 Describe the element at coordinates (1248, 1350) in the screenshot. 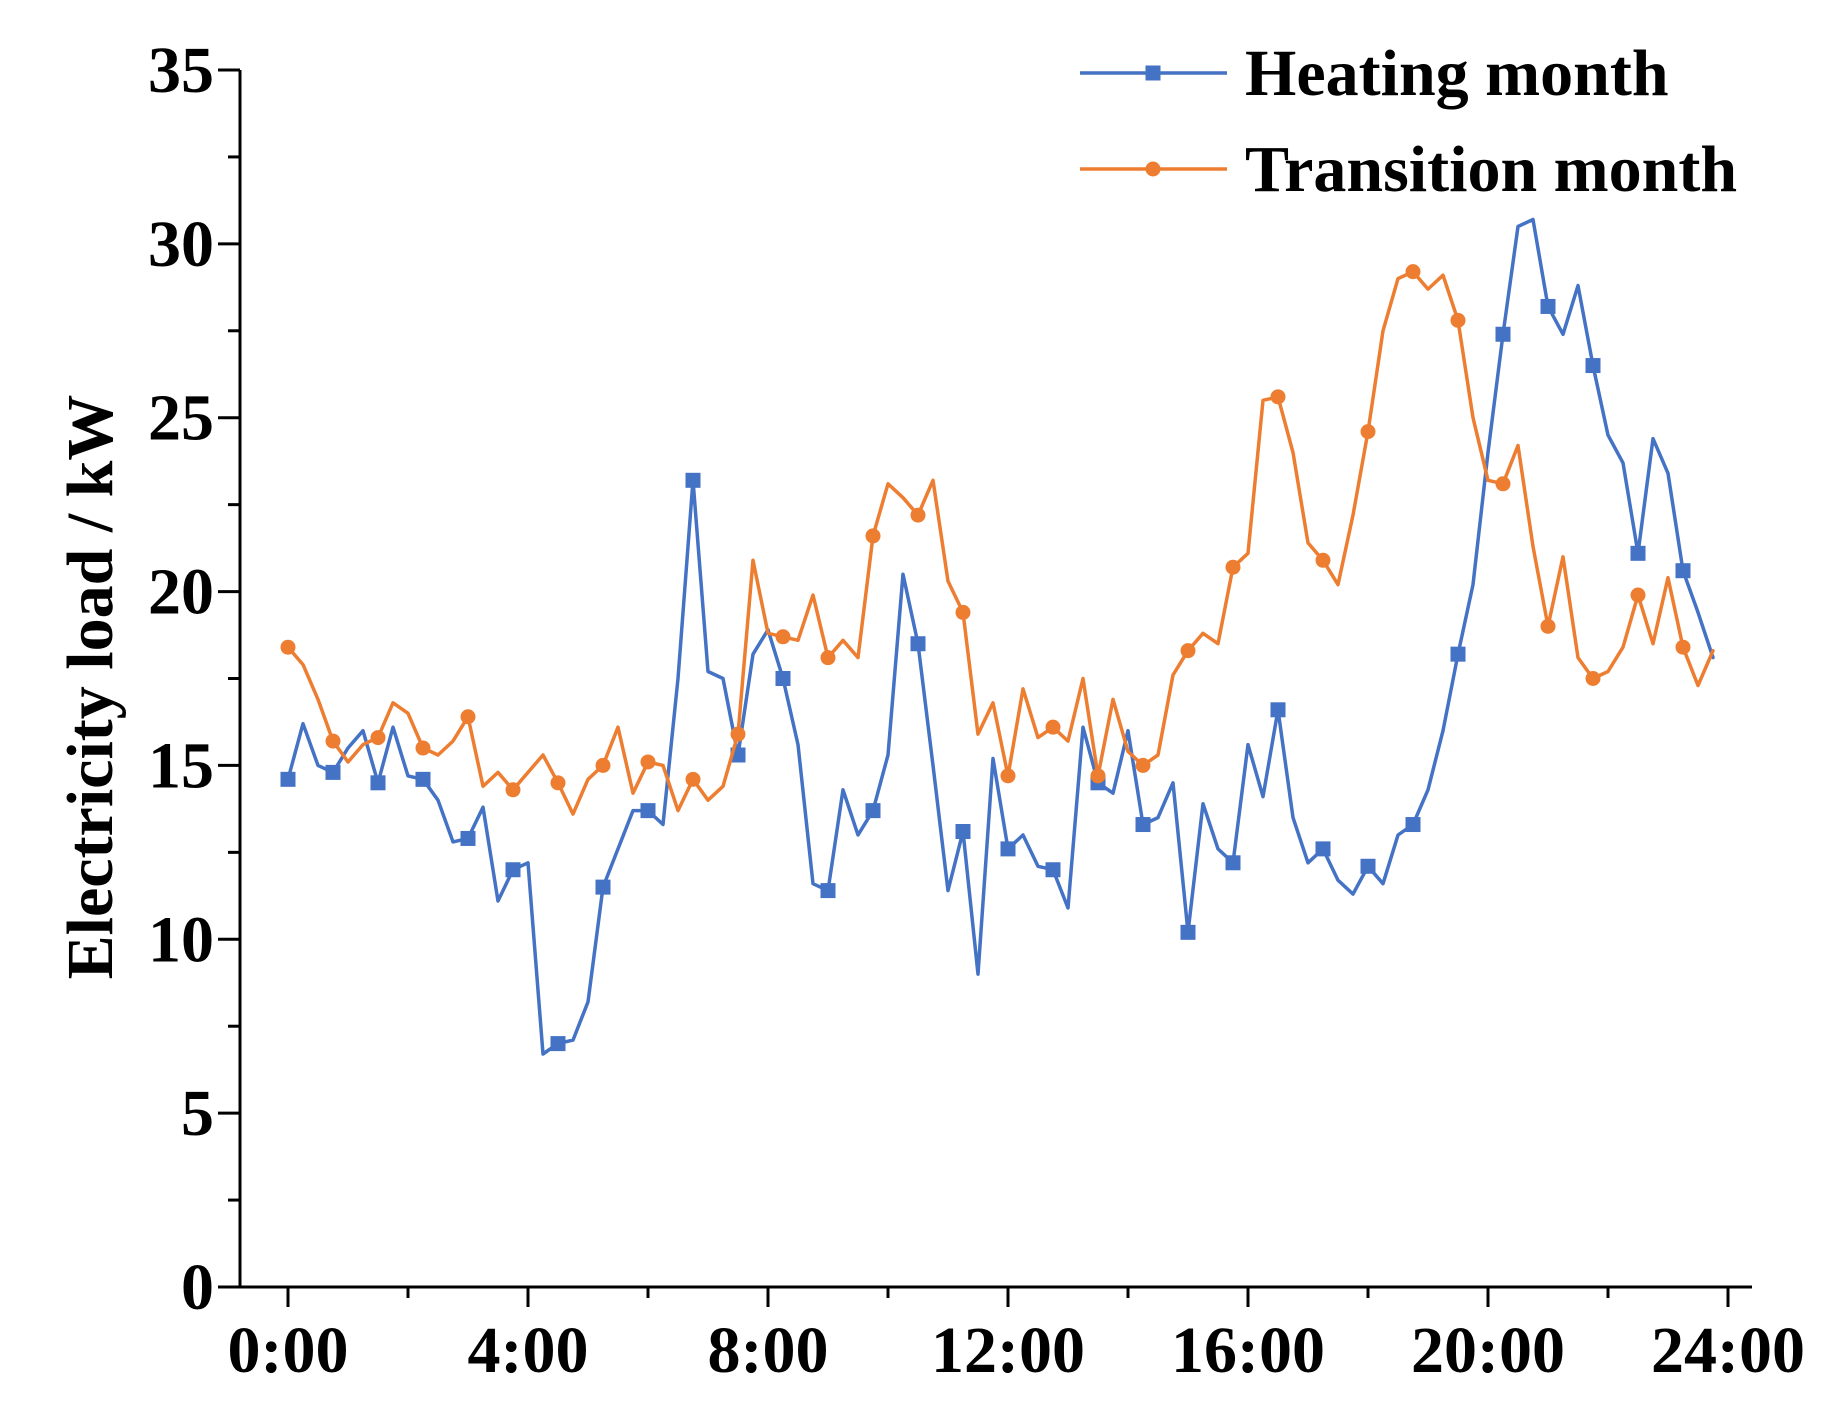

I see `x-tick-label: 16:00` at that location.